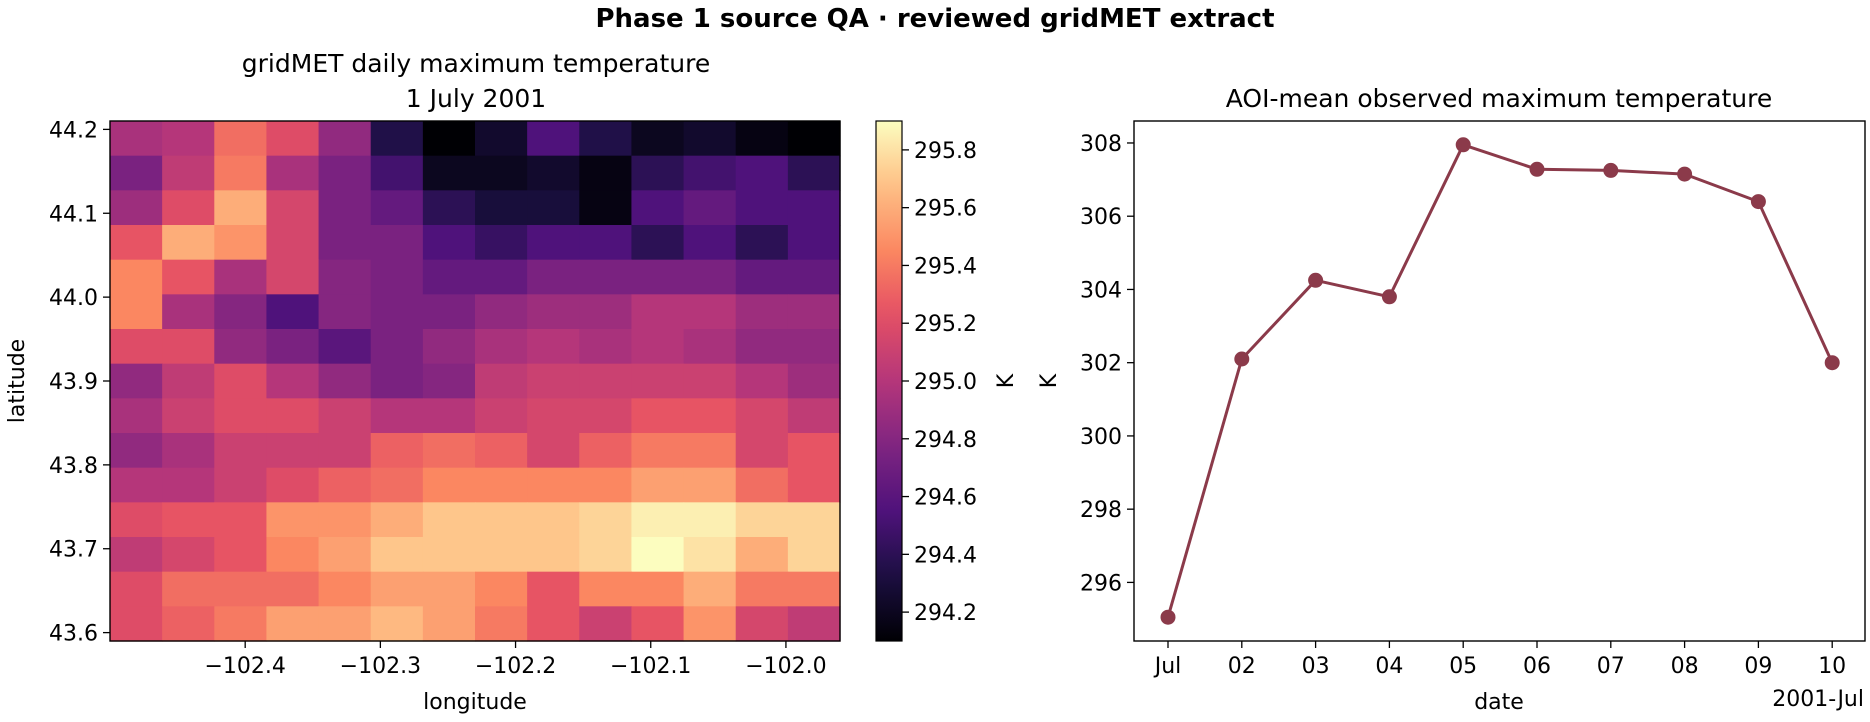 This screenshot has height=722, width=1870. Describe the element at coordinates (945, 324) in the screenshot. I see `colorbar-tick-label: 295.2` at that location.